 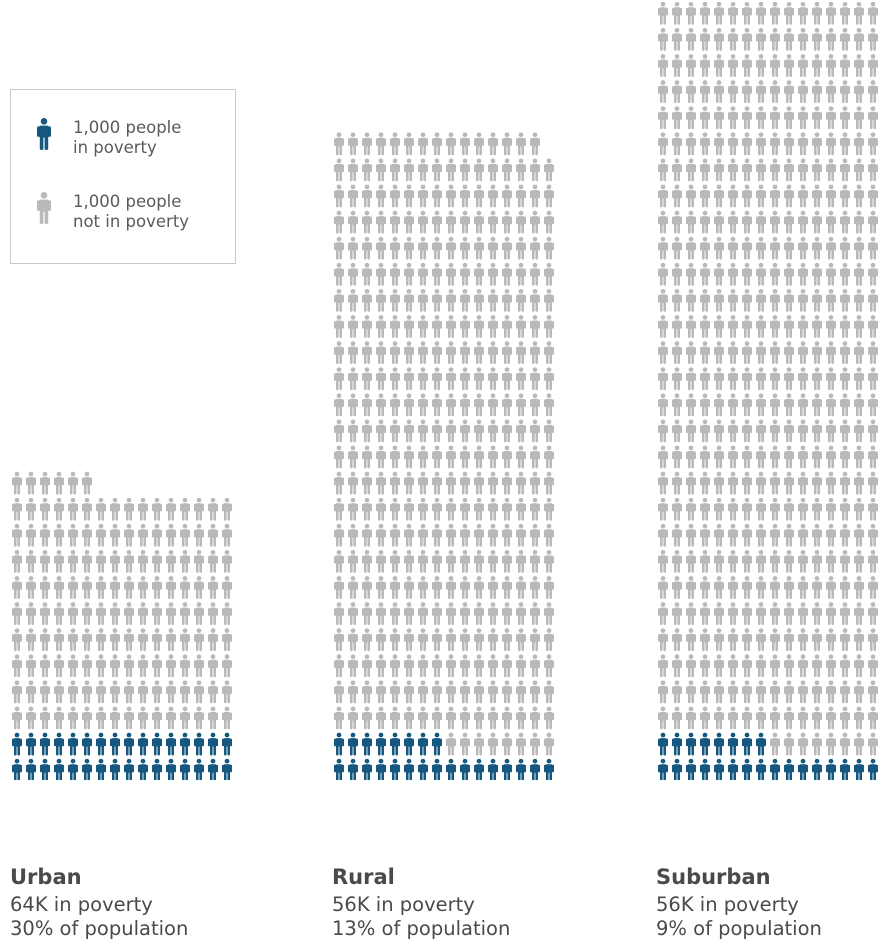 What do you see at coordinates (403, 904) in the screenshot?
I see `poverty-count-label: 56K in poverty` at bounding box center [403, 904].